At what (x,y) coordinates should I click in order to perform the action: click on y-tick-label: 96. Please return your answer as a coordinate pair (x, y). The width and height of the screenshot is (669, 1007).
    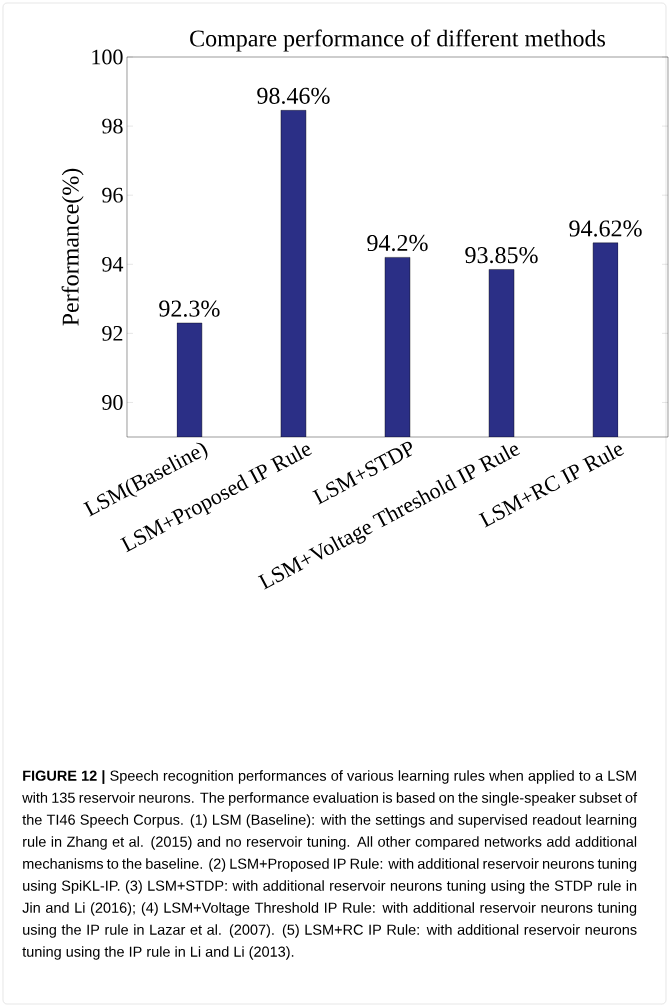
    Looking at the image, I should click on (112, 195).